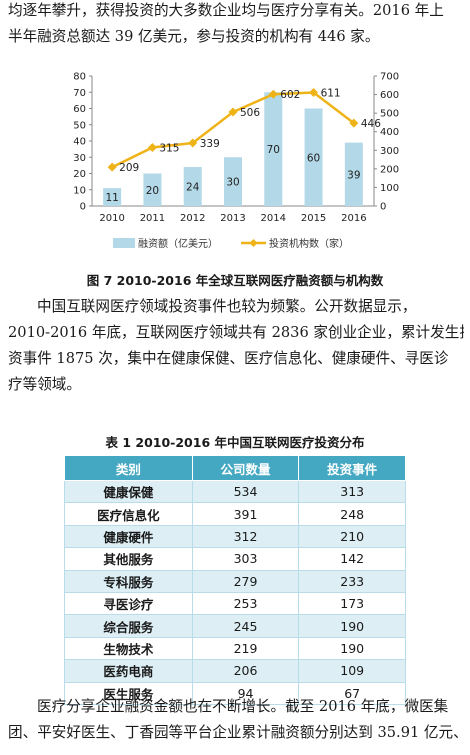 The height and width of the screenshot is (755, 470). What do you see at coordinates (79, 158) in the screenshot?
I see `y-left-tick-label: 30` at bounding box center [79, 158].